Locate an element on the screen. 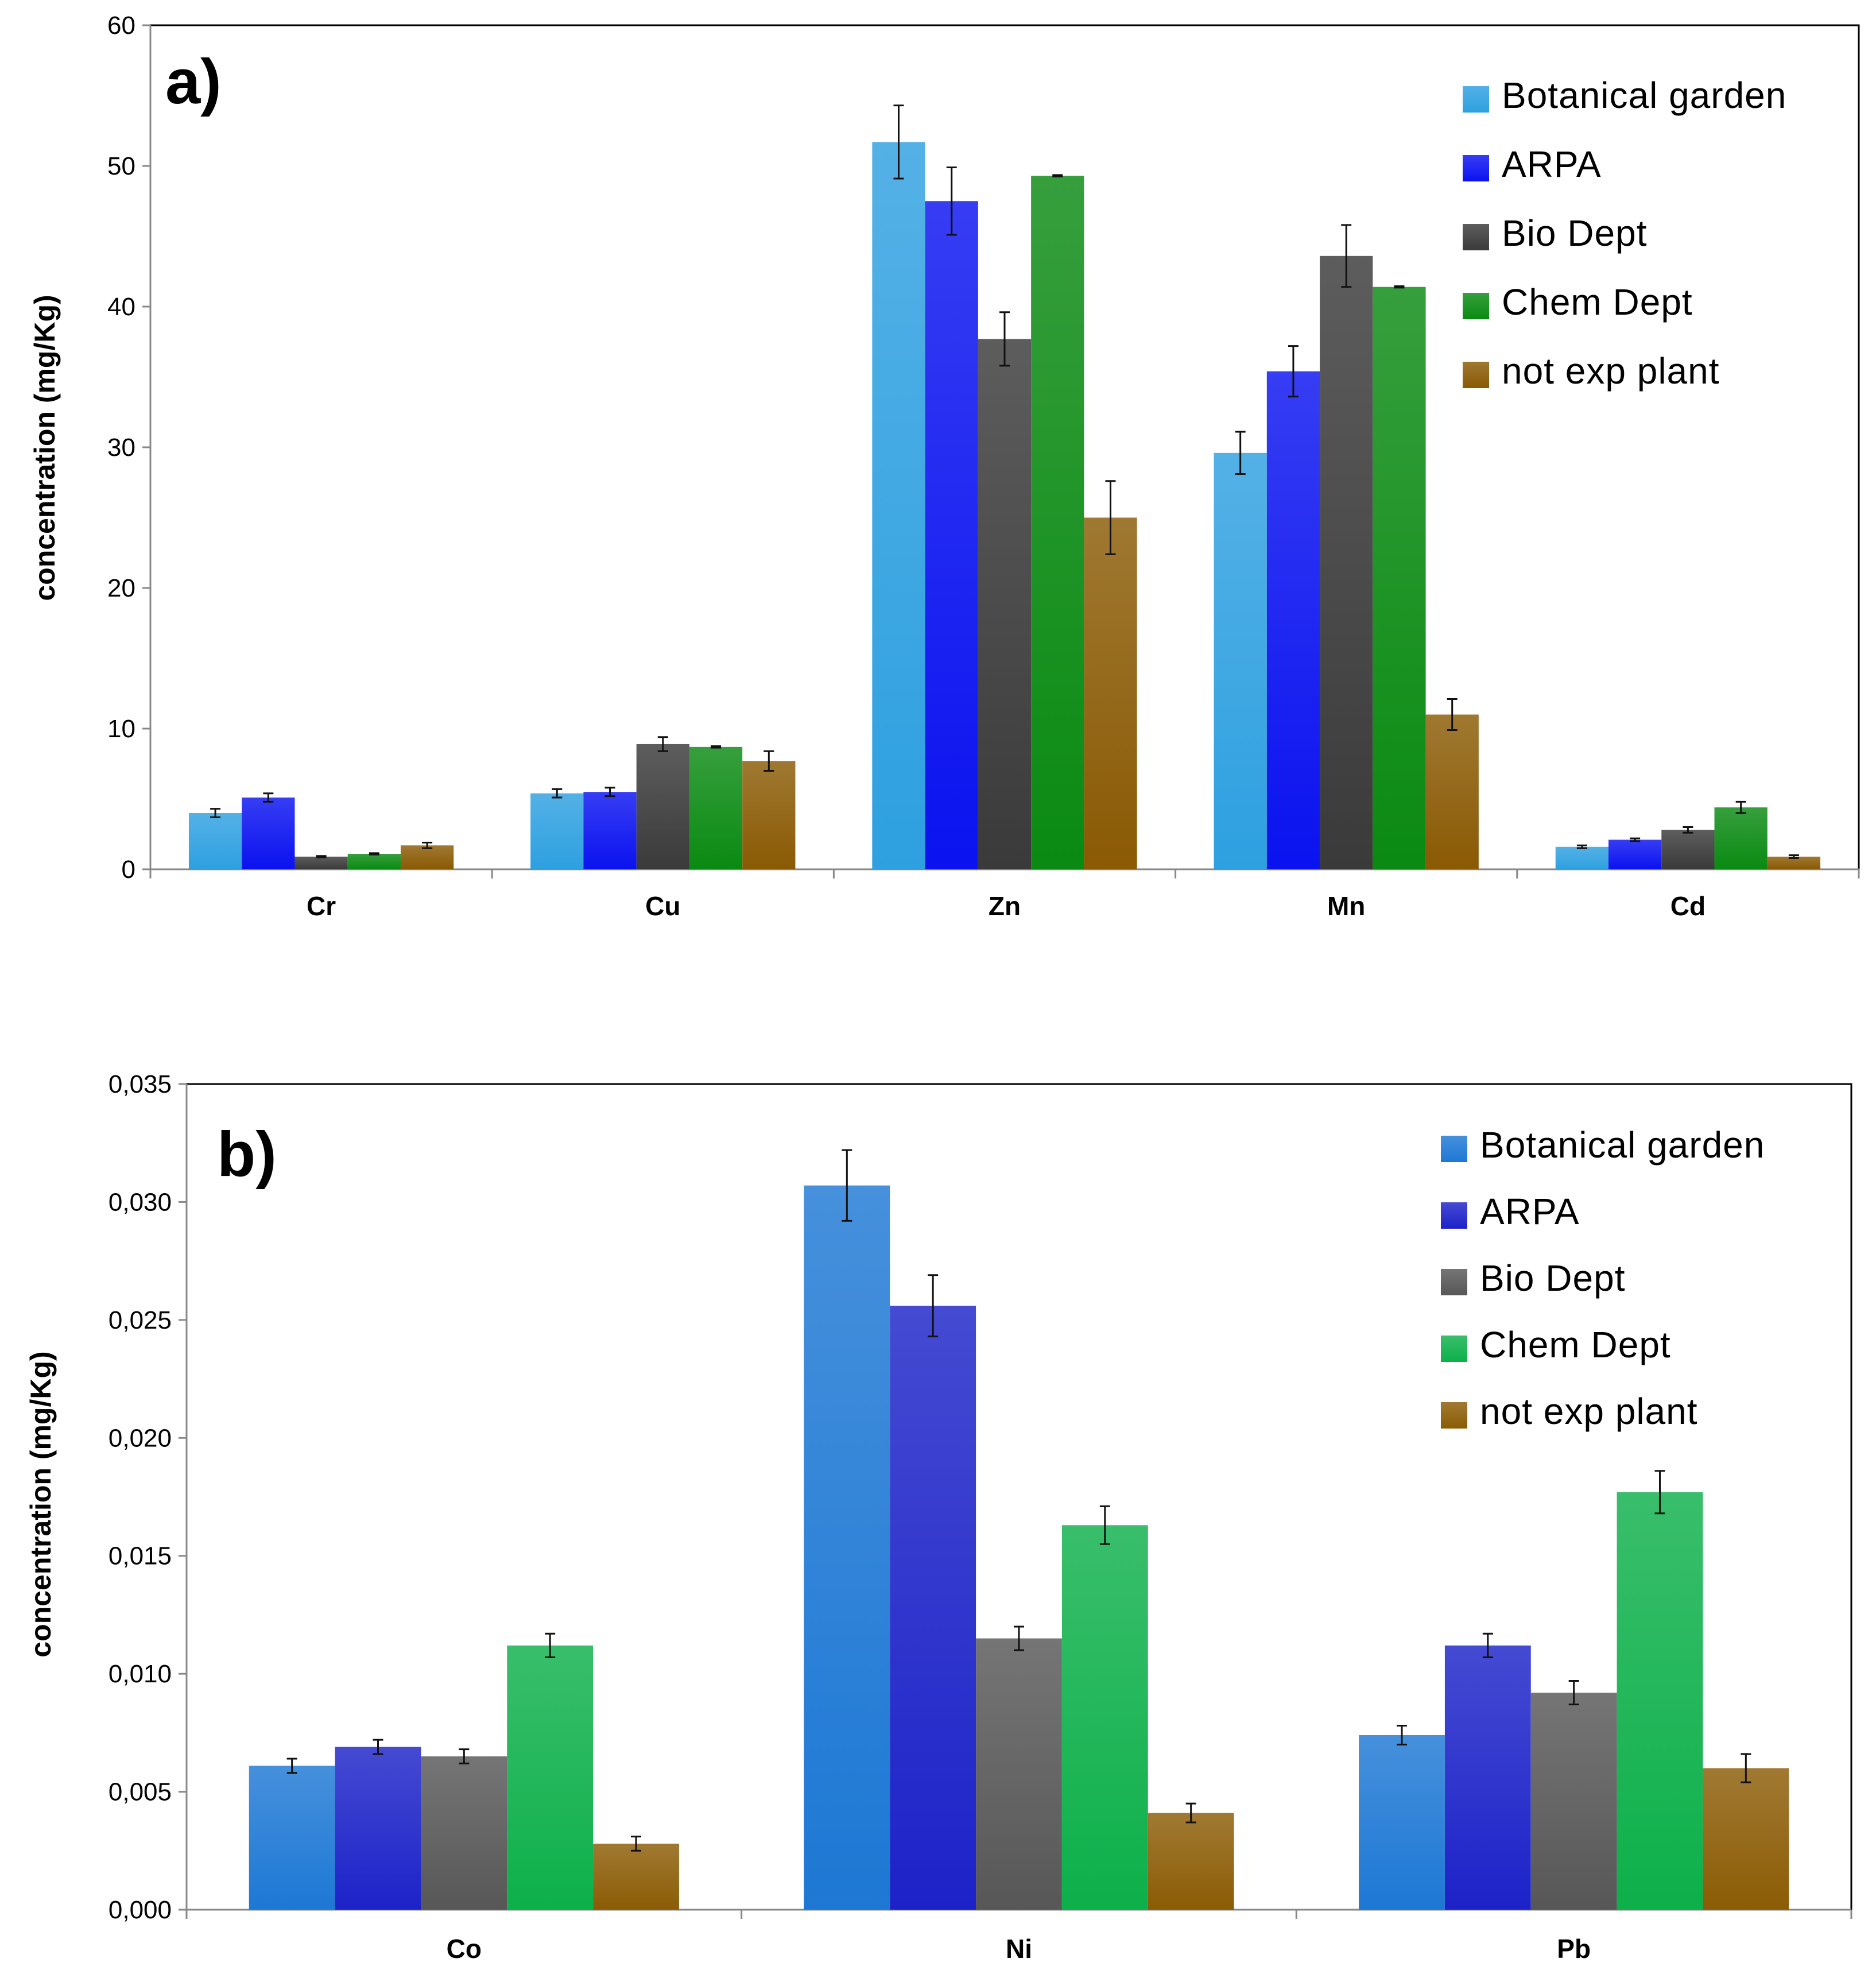  bar-botanical-garden-zn is located at coordinates (899, 506).